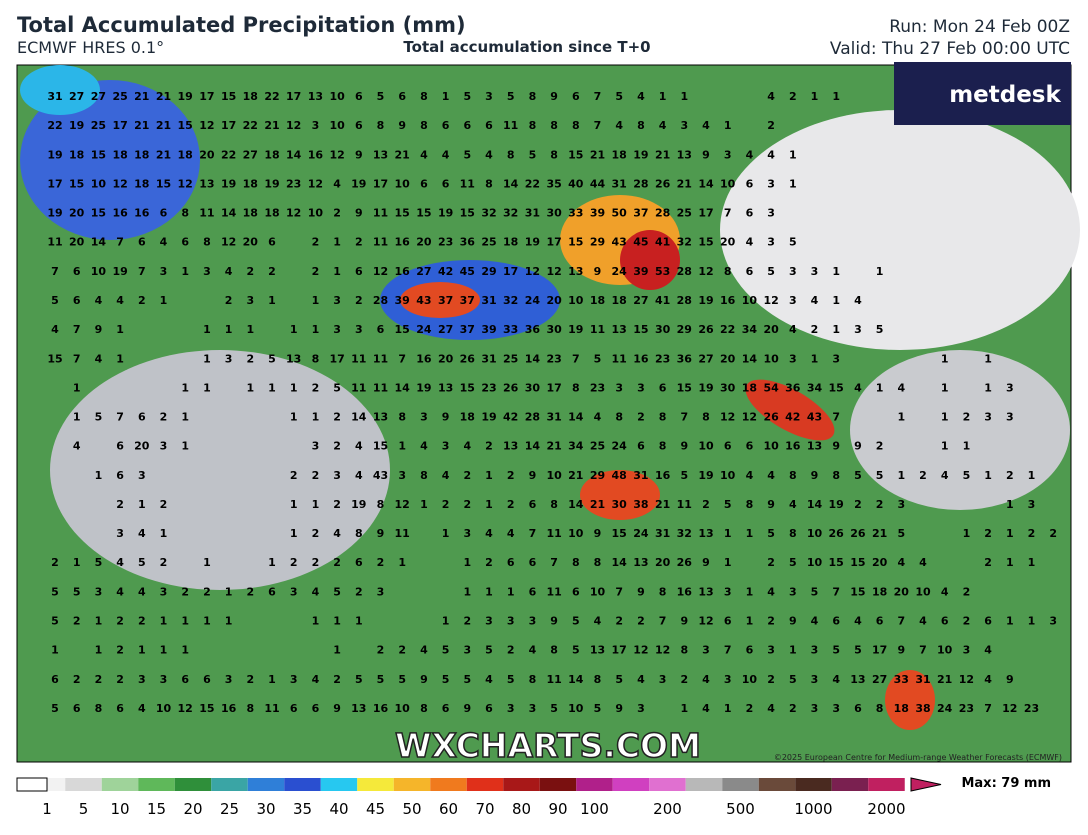  I want to click on grid-value: 10, so click(164, 708).